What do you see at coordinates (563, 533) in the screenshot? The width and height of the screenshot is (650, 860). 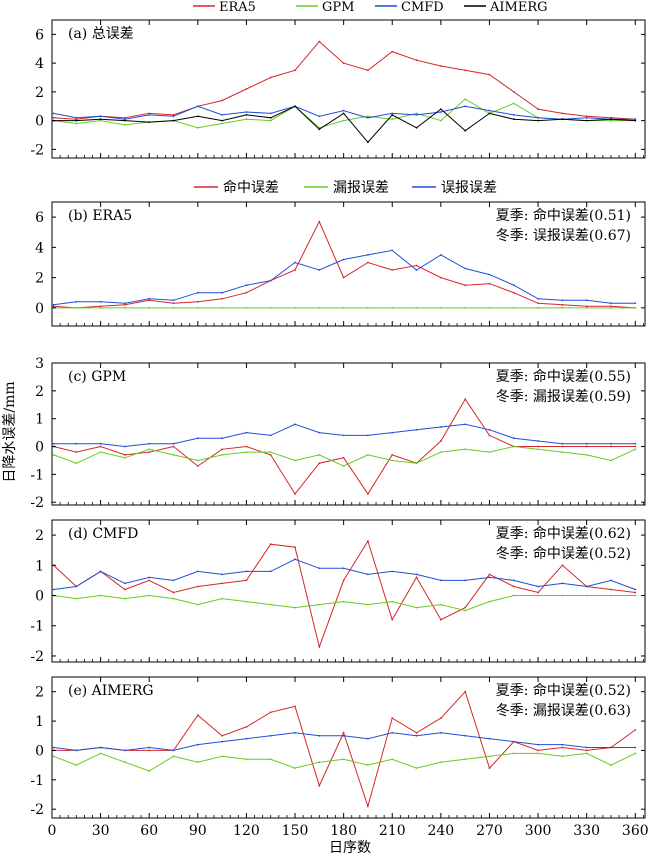 I see `panel-annotation-summer: 夏季: 命中误差(0.62)` at bounding box center [563, 533].